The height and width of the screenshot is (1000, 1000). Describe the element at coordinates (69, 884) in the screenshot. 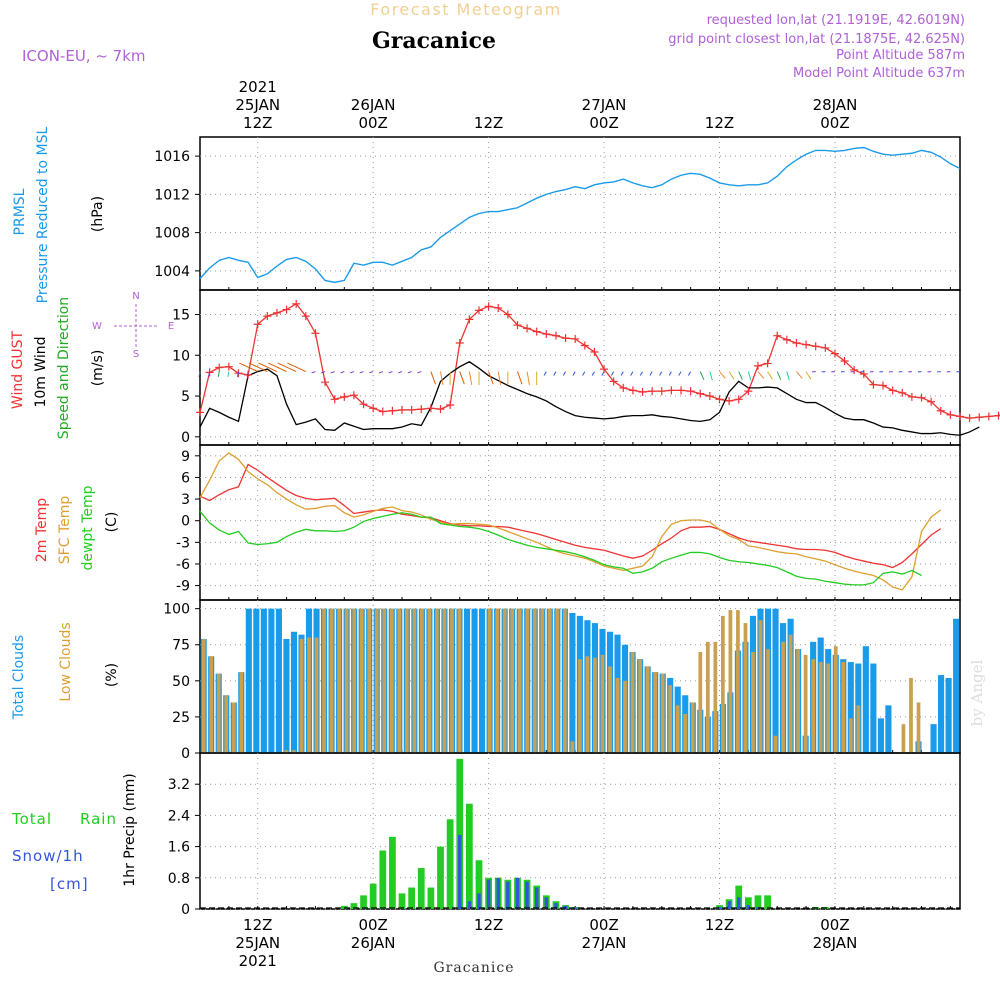

I see `snow-unit: [cm]` at that location.